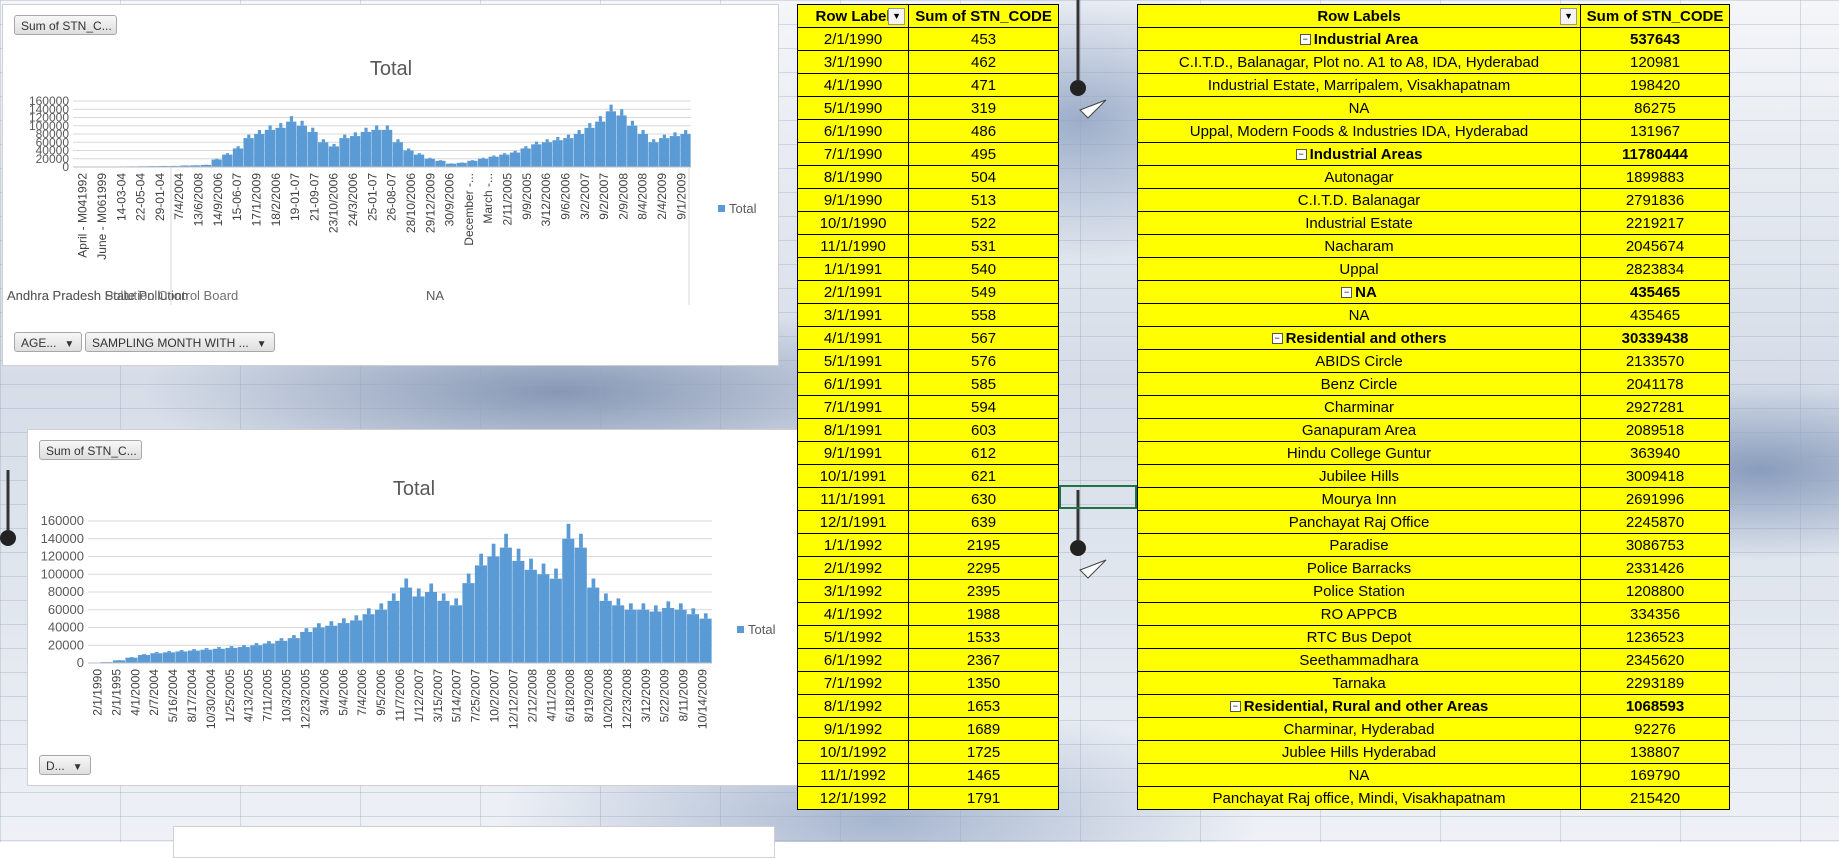 Image resolution: width=1839 pixels, height=858 pixels. I want to click on row-label-cell: 9/1/1990, so click(853, 200).